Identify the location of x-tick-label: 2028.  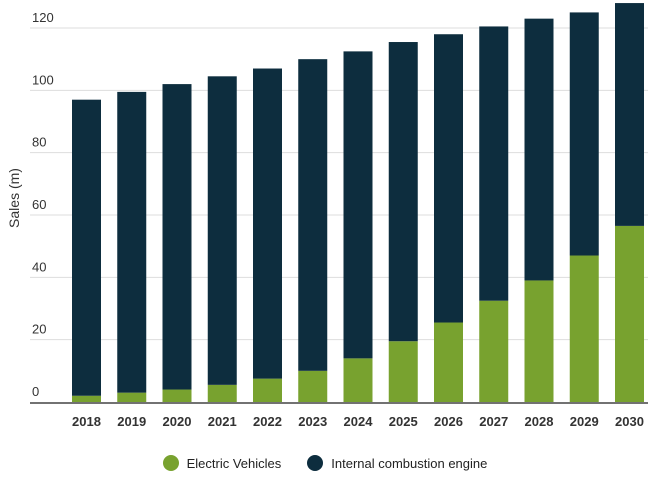
(539, 421).